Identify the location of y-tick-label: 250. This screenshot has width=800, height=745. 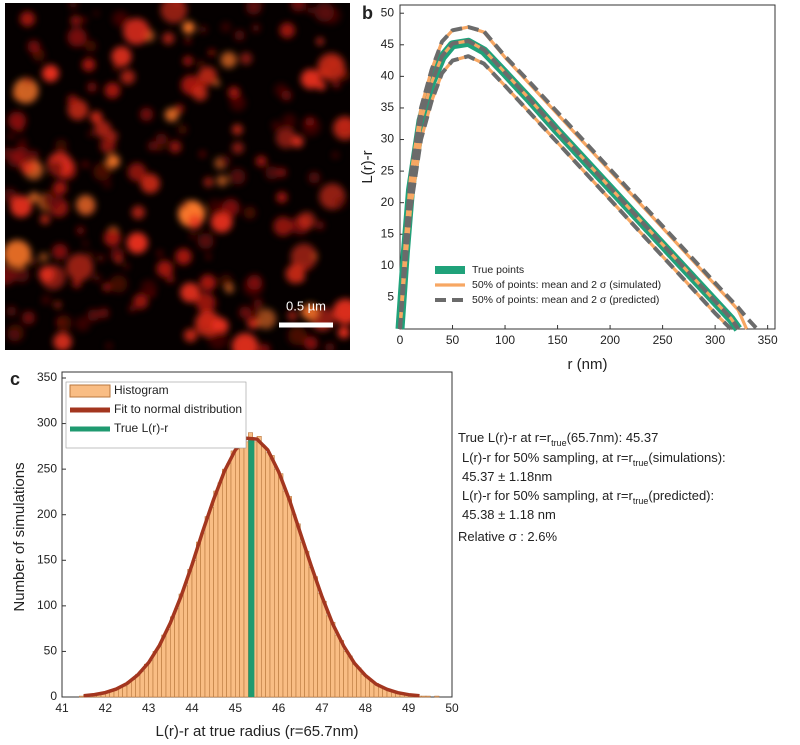
(47, 468).